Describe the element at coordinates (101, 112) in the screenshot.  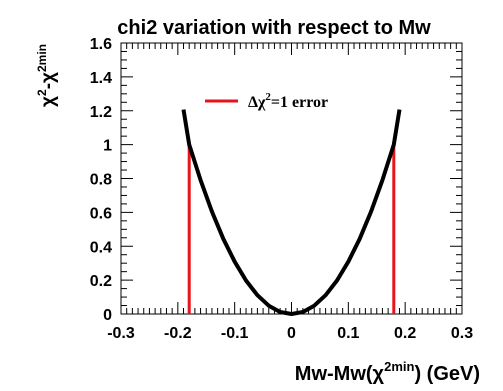
I see `y-tick-label: 1.2` at that location.